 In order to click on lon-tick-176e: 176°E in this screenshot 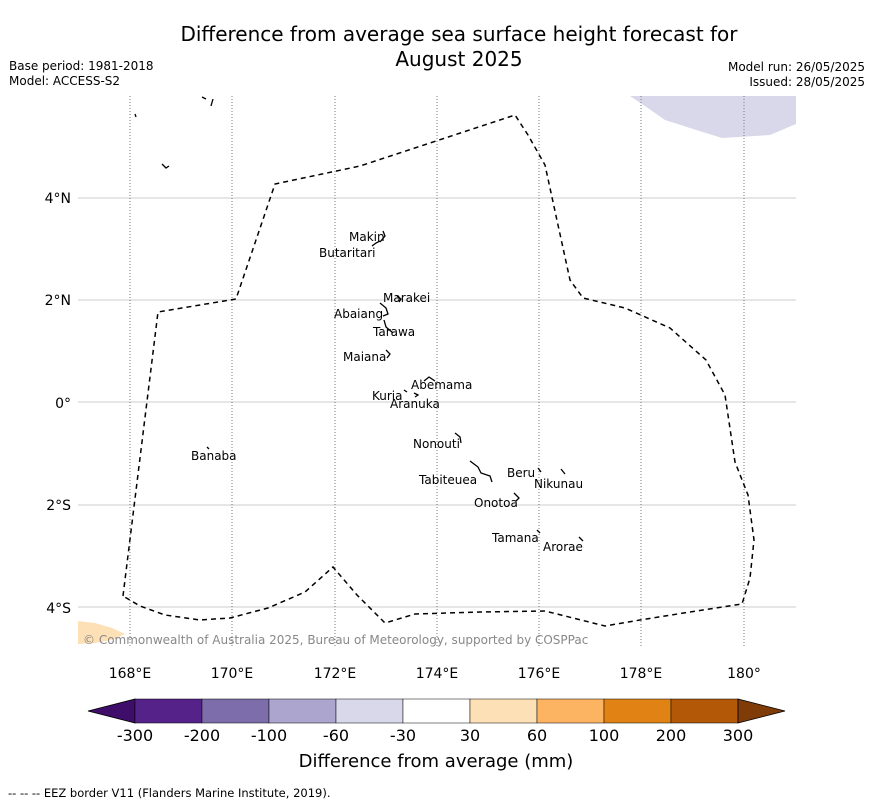, I will do `click(539, 674)`.